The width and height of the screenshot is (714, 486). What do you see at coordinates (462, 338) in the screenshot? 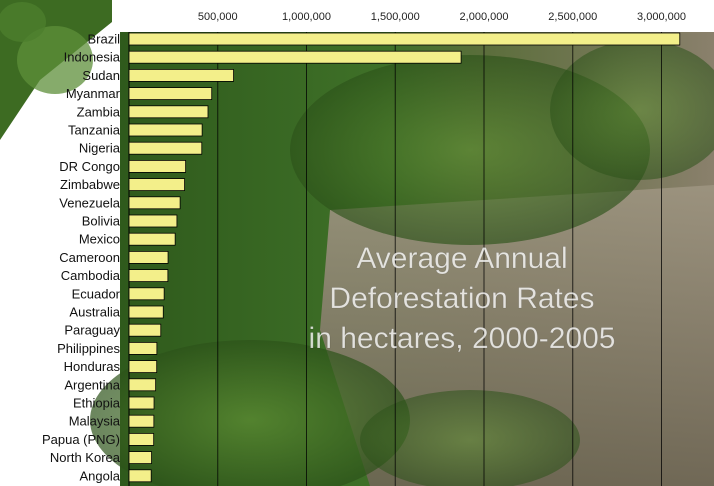
I see `title-line-3: in hectares, 2000-2005` at bounding box center [462, 338].